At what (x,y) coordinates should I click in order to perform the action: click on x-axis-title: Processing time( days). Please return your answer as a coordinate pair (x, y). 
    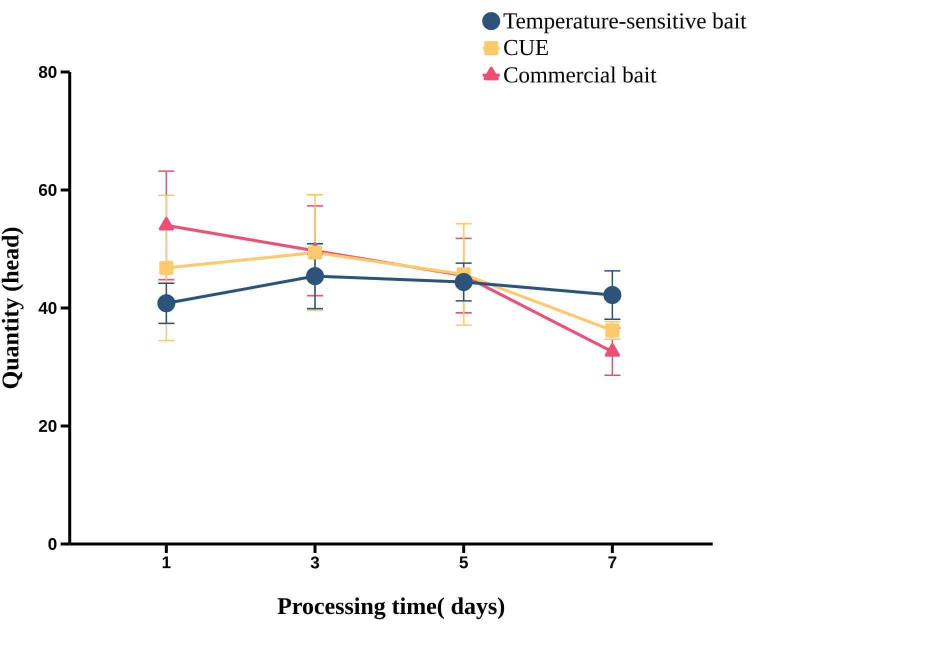
    Looking at the image, I should click on (391, 608).